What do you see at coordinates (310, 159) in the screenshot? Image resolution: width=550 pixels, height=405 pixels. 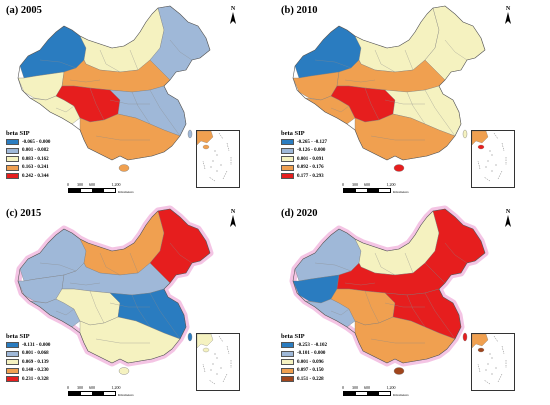 I see `legend-label: 0.001 - 0.091` at bounding box center [310, 159].